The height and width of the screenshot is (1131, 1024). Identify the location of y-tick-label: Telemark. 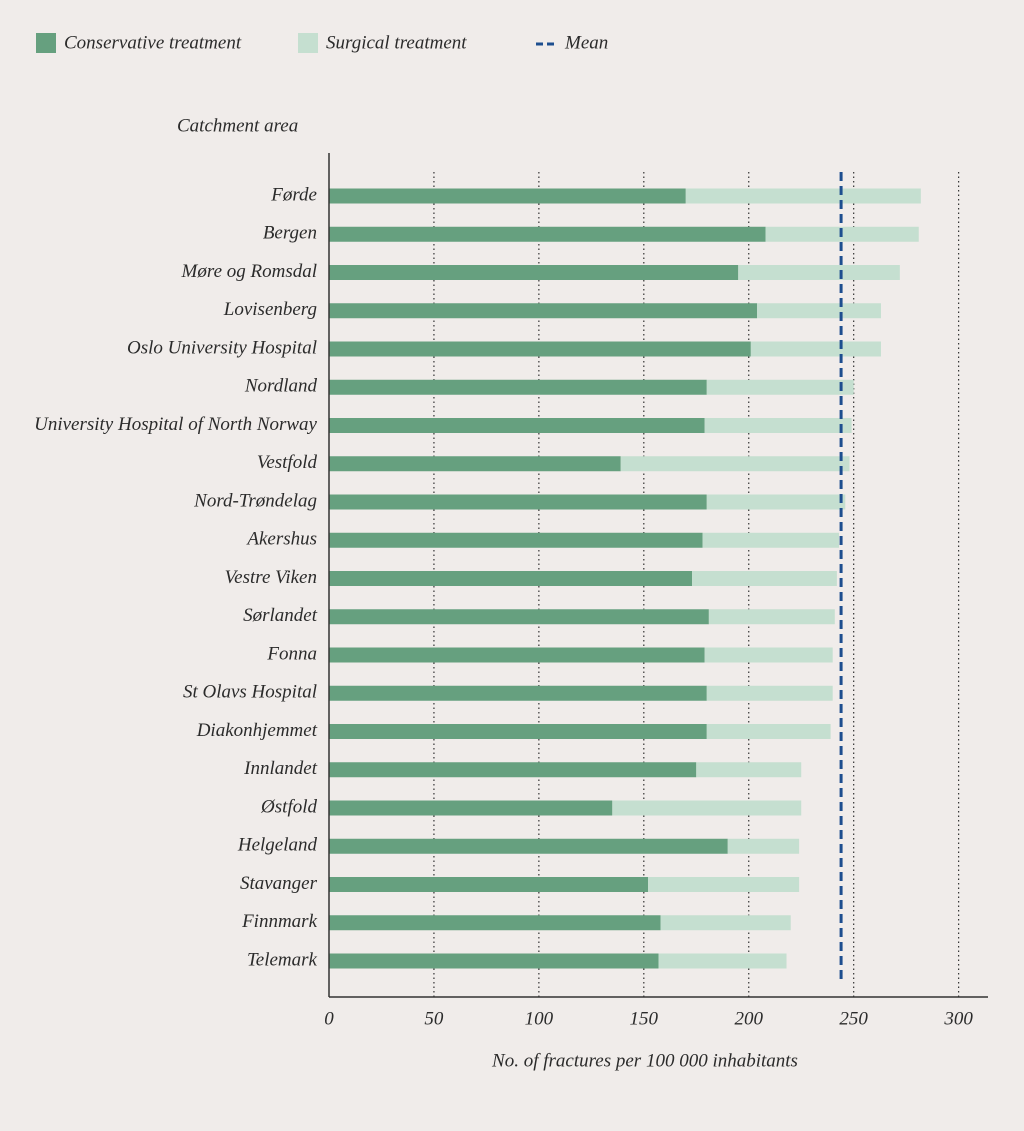
(282, 959).